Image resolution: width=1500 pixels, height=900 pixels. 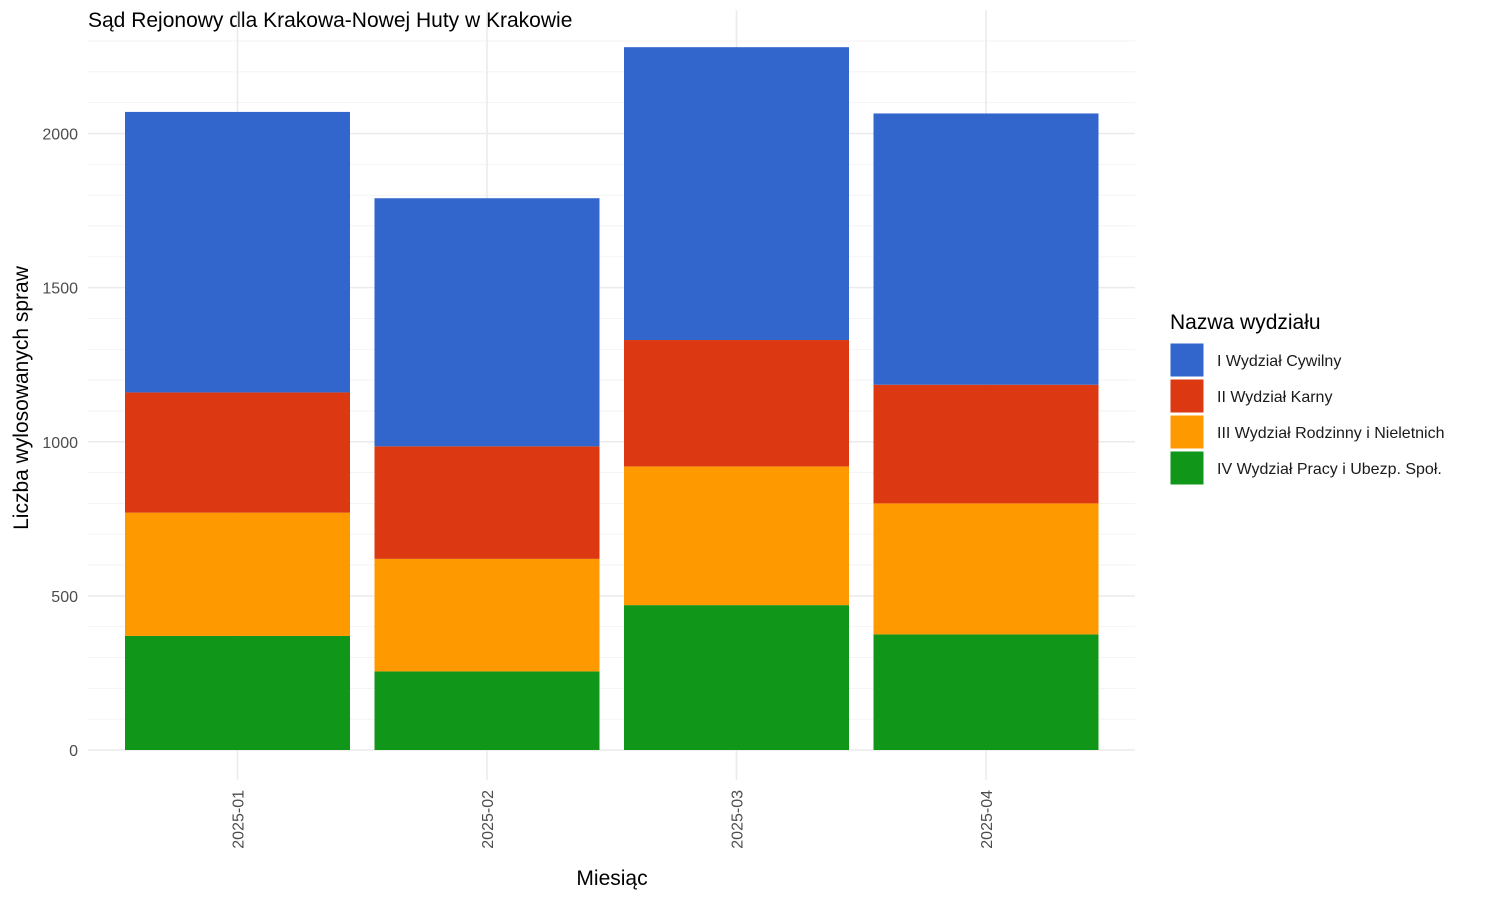 What do you see at coordinates (987, 819) in the screenshot?
I see `x-tick-label: 2025-04` at bounding box center [987, 819].